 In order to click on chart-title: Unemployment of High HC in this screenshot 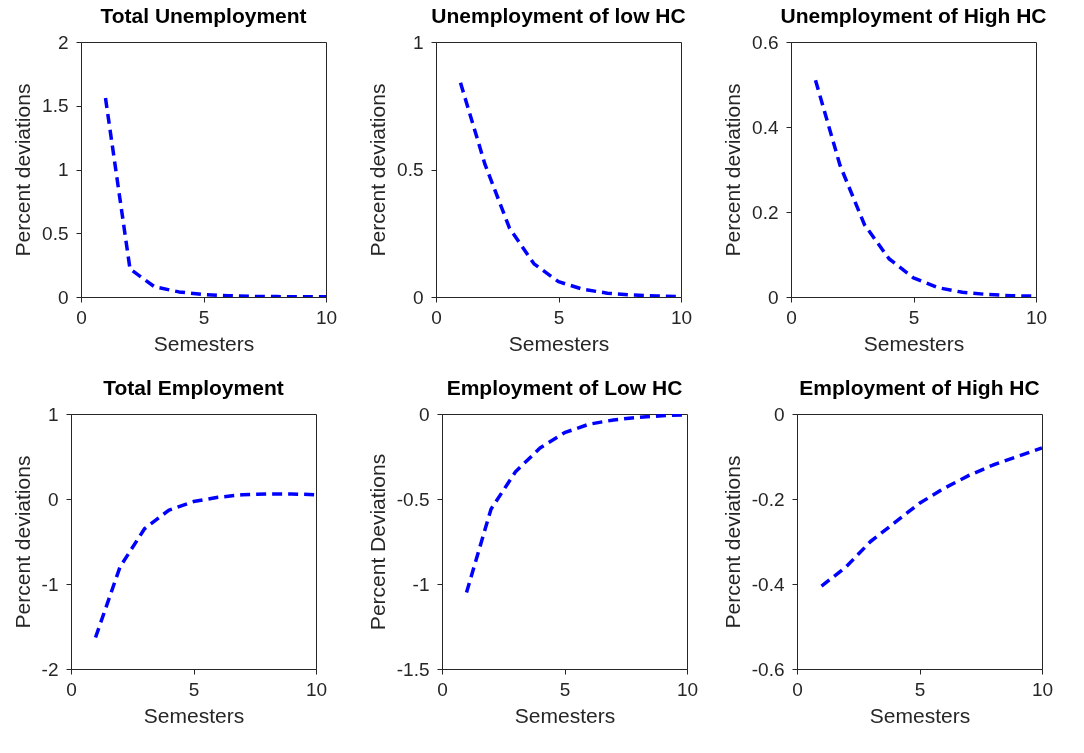, I will do `click(913, 15)`.